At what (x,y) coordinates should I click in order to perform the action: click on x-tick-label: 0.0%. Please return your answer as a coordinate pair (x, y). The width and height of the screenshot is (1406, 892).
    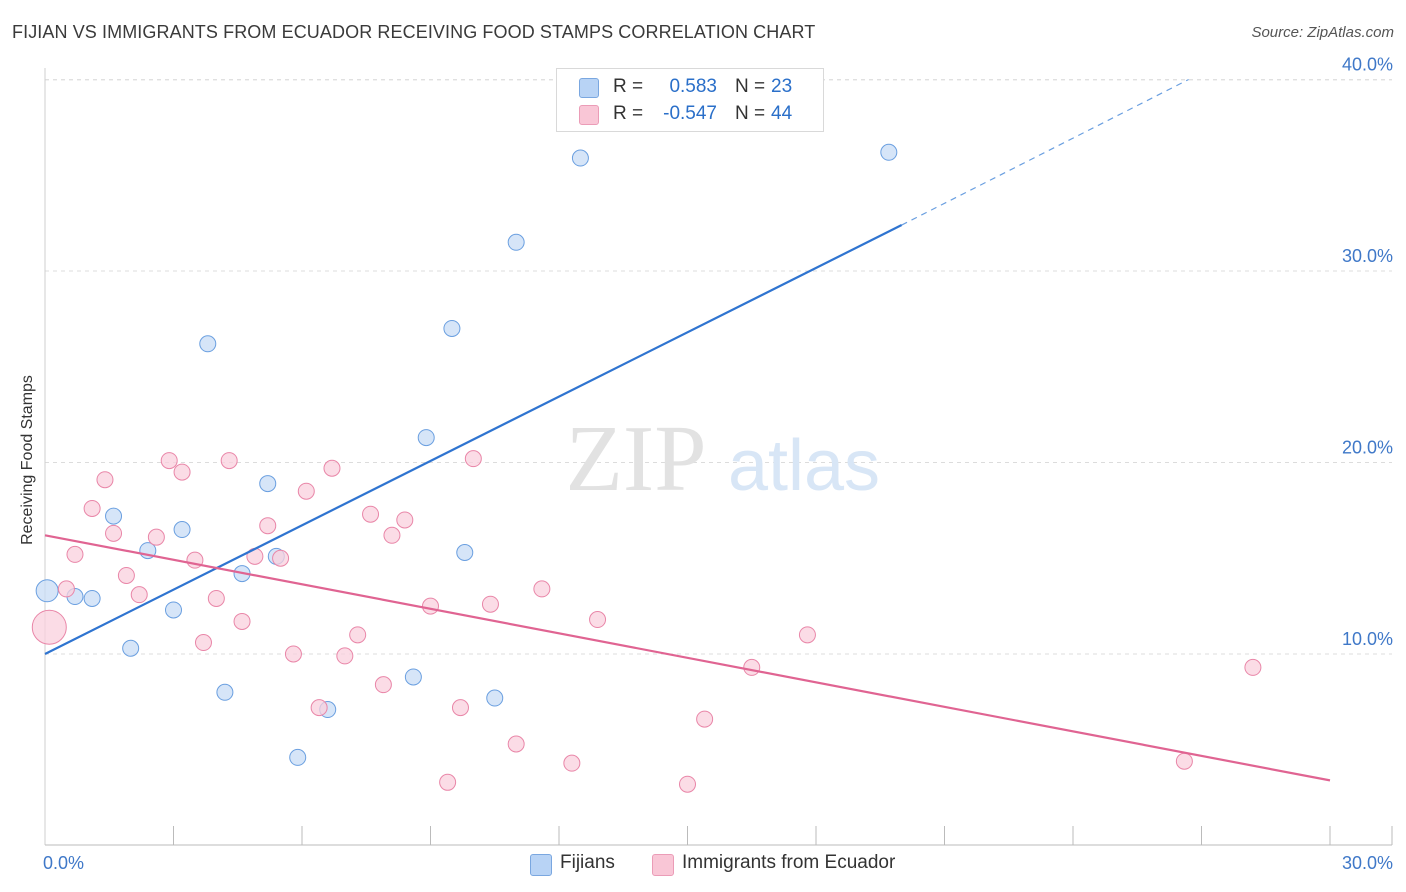
    Looking at the image, I should click on (63, 863).